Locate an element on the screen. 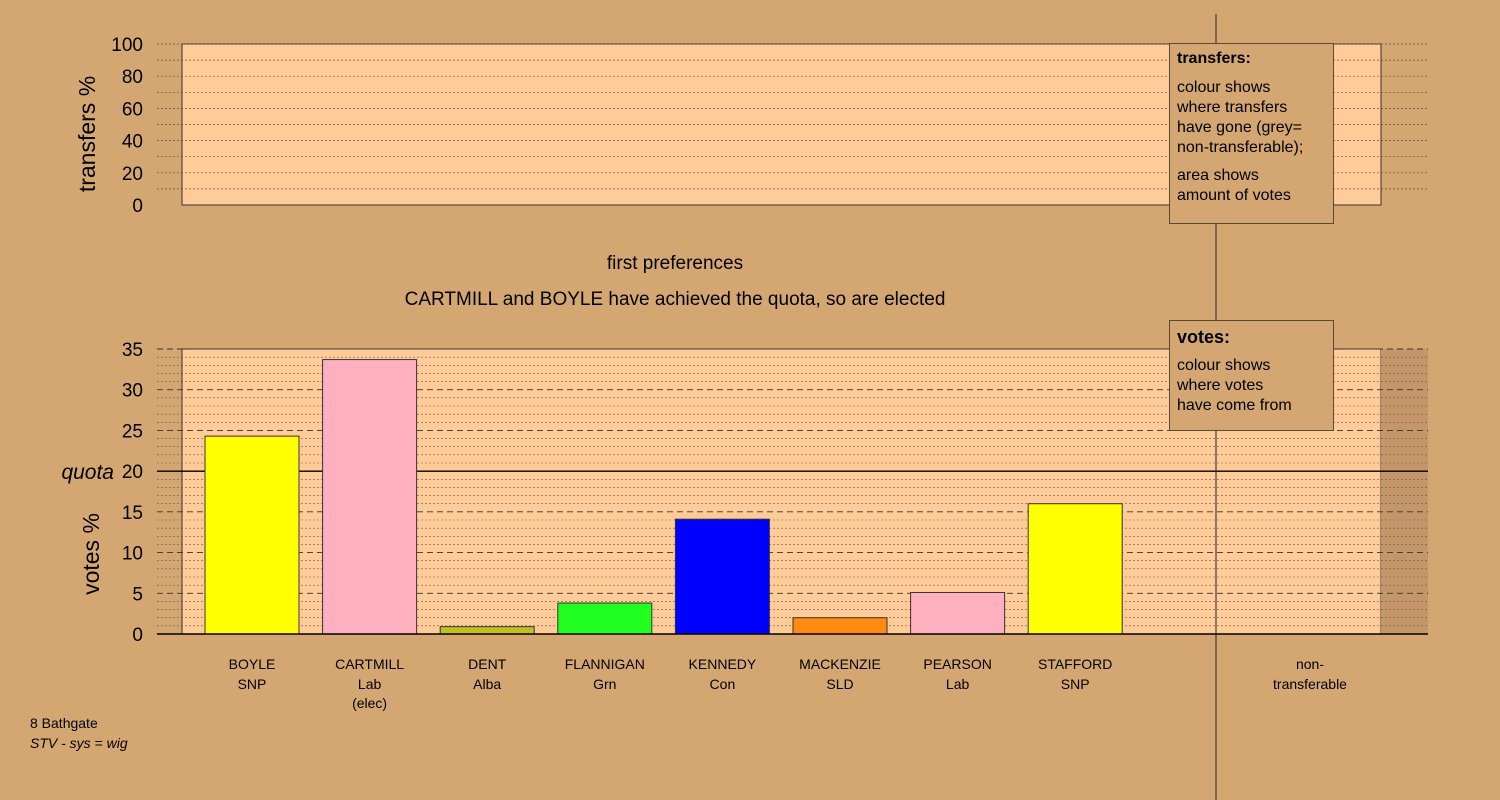  votes-y-tick-label: 15 is located at coordinates (132, 513).